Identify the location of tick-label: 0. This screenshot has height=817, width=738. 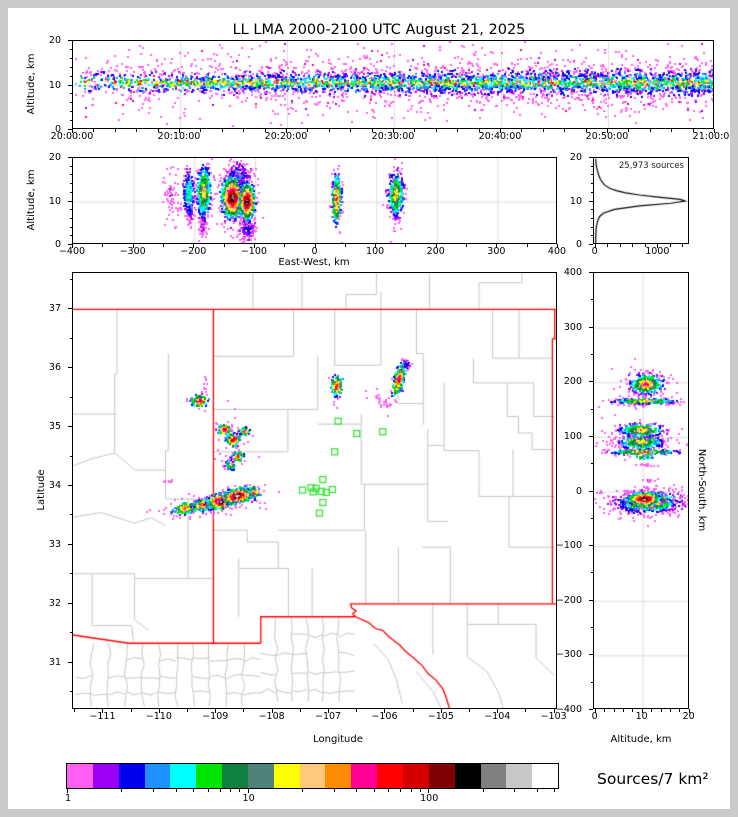
(594, 251).